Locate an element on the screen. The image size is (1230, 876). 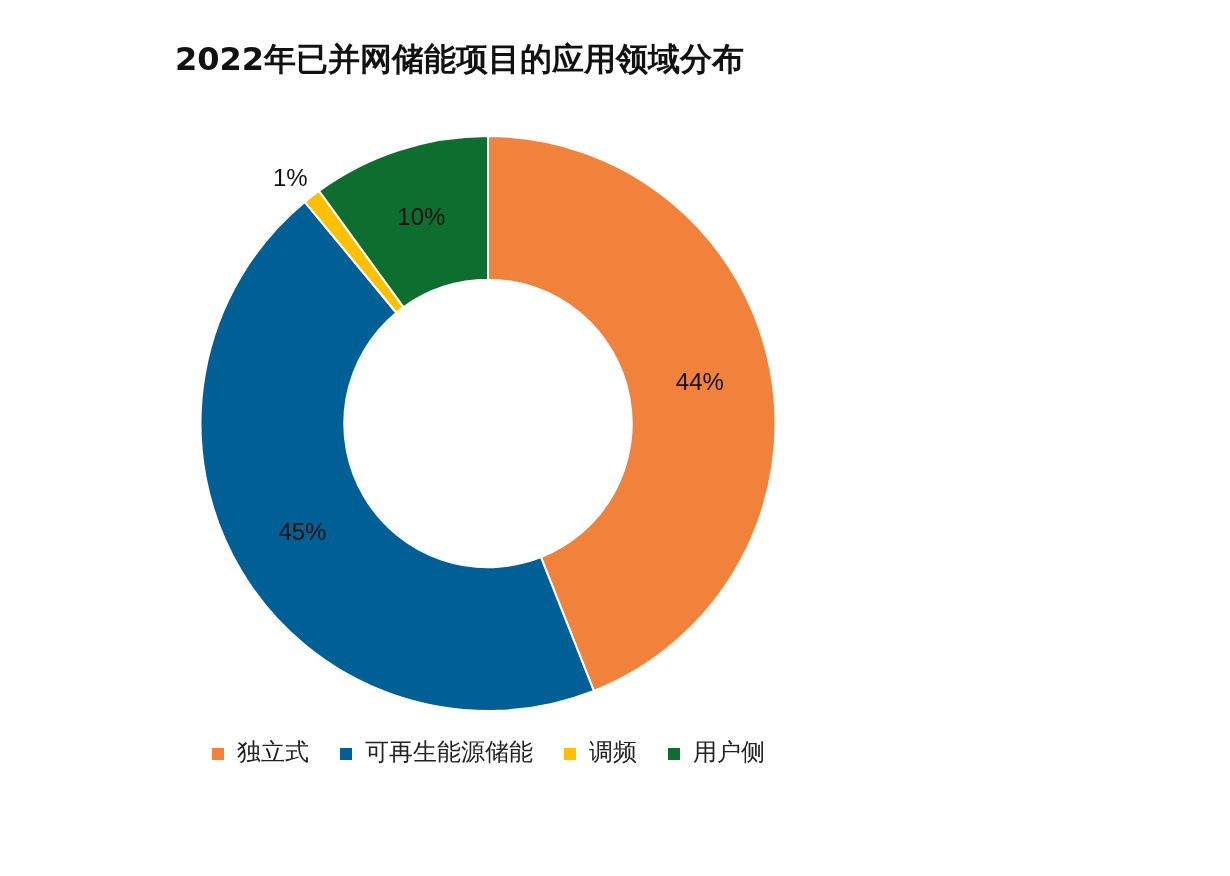
legend-label: 用户侧 is located at coordinates (729, 752).